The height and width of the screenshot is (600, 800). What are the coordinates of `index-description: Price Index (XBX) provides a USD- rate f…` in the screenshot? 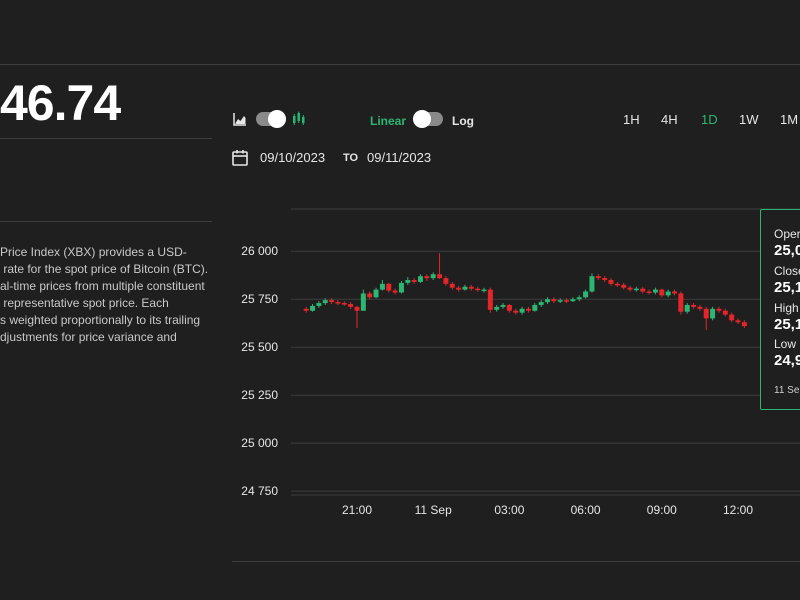 It's located at (106, 295).